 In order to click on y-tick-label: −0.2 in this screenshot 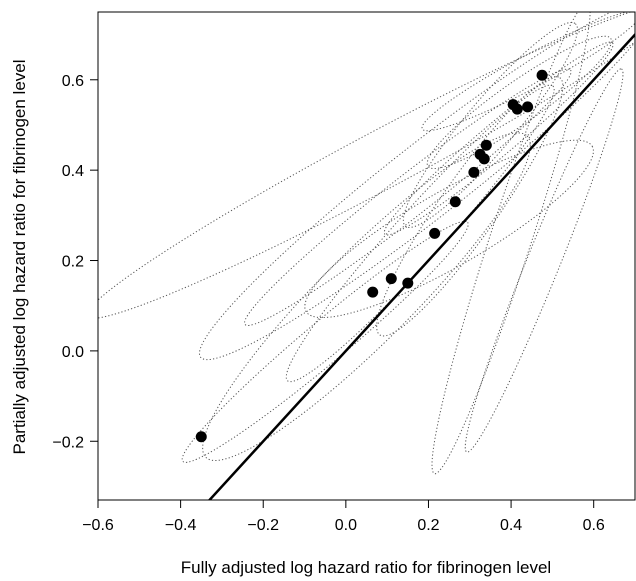, I will do `click(68, 442)`.